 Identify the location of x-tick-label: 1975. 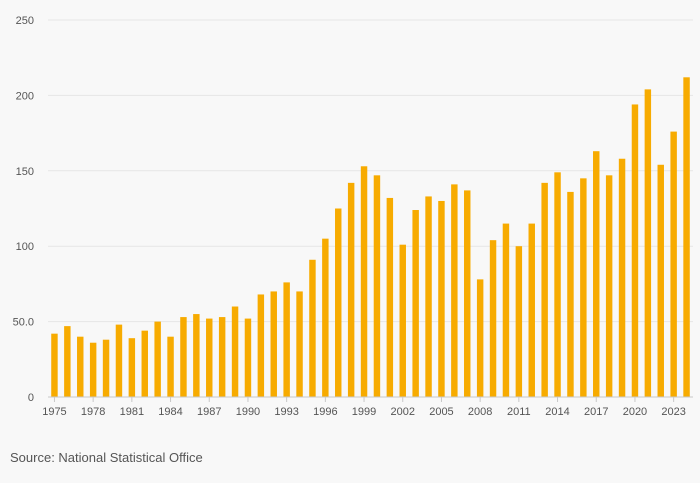
(54, 412).